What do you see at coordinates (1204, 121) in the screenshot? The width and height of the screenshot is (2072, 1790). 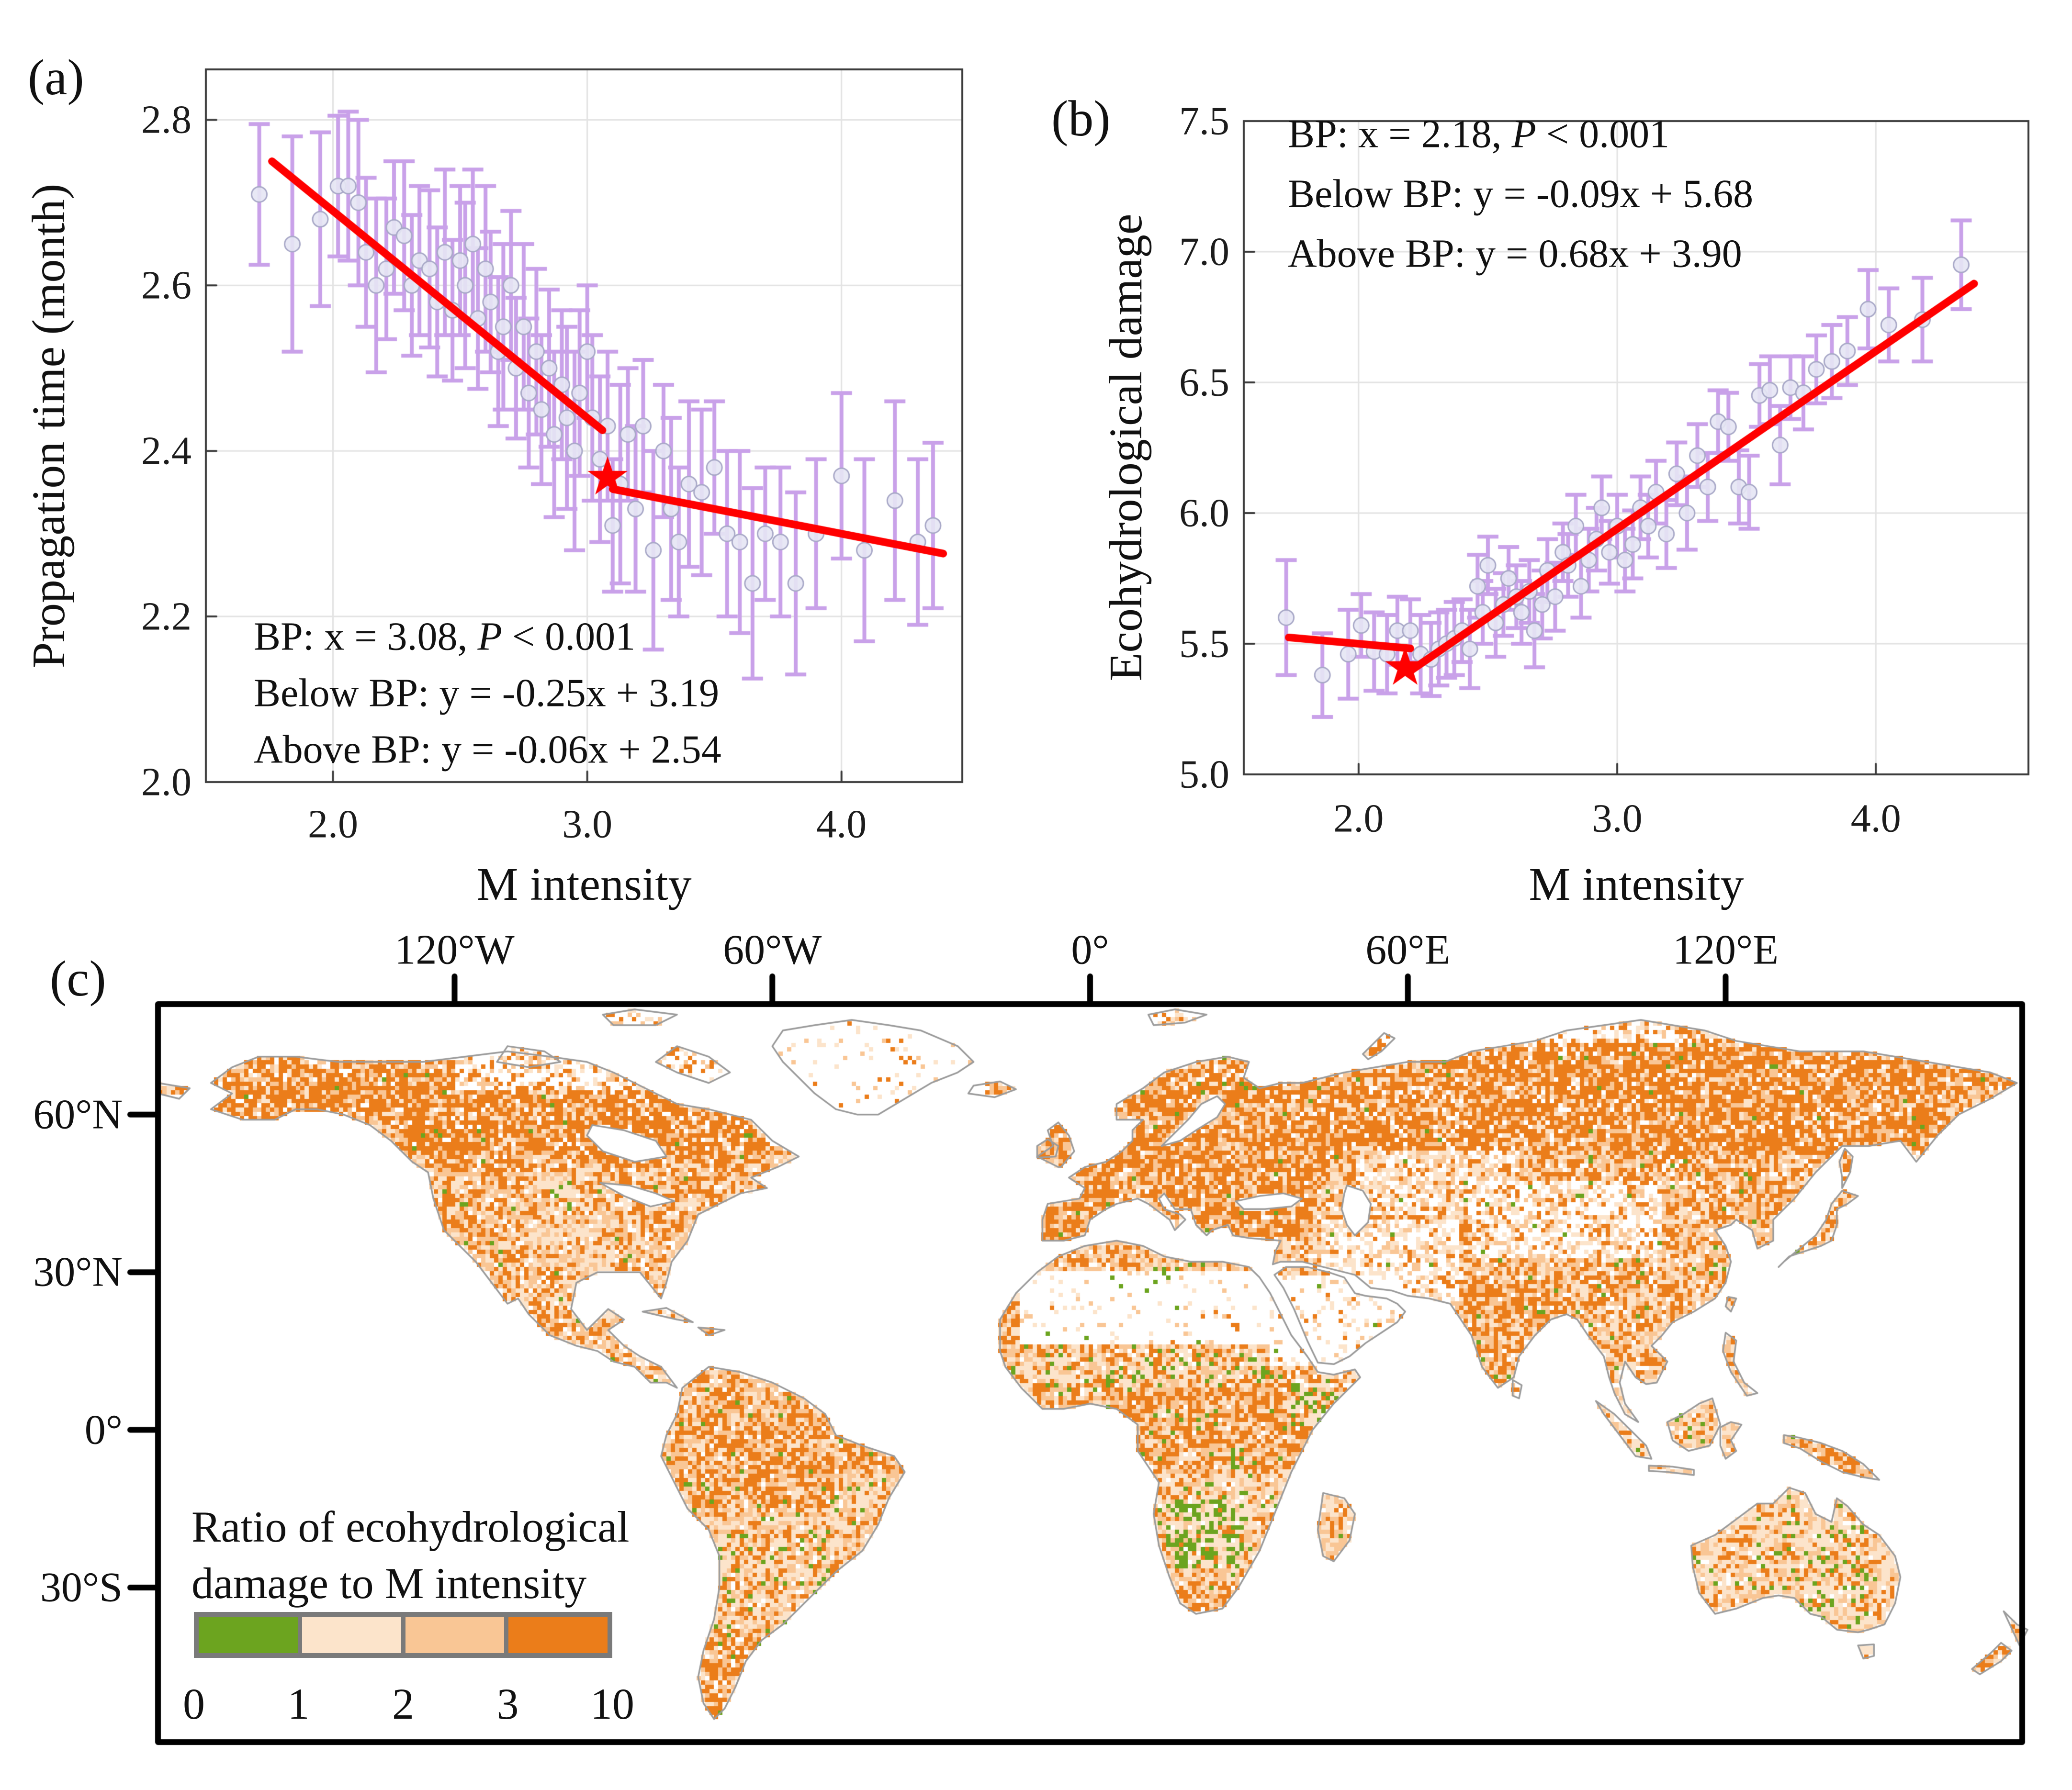 I see `panel-b-y-tick-5: 7.5` at bounding box center [1204, 121].